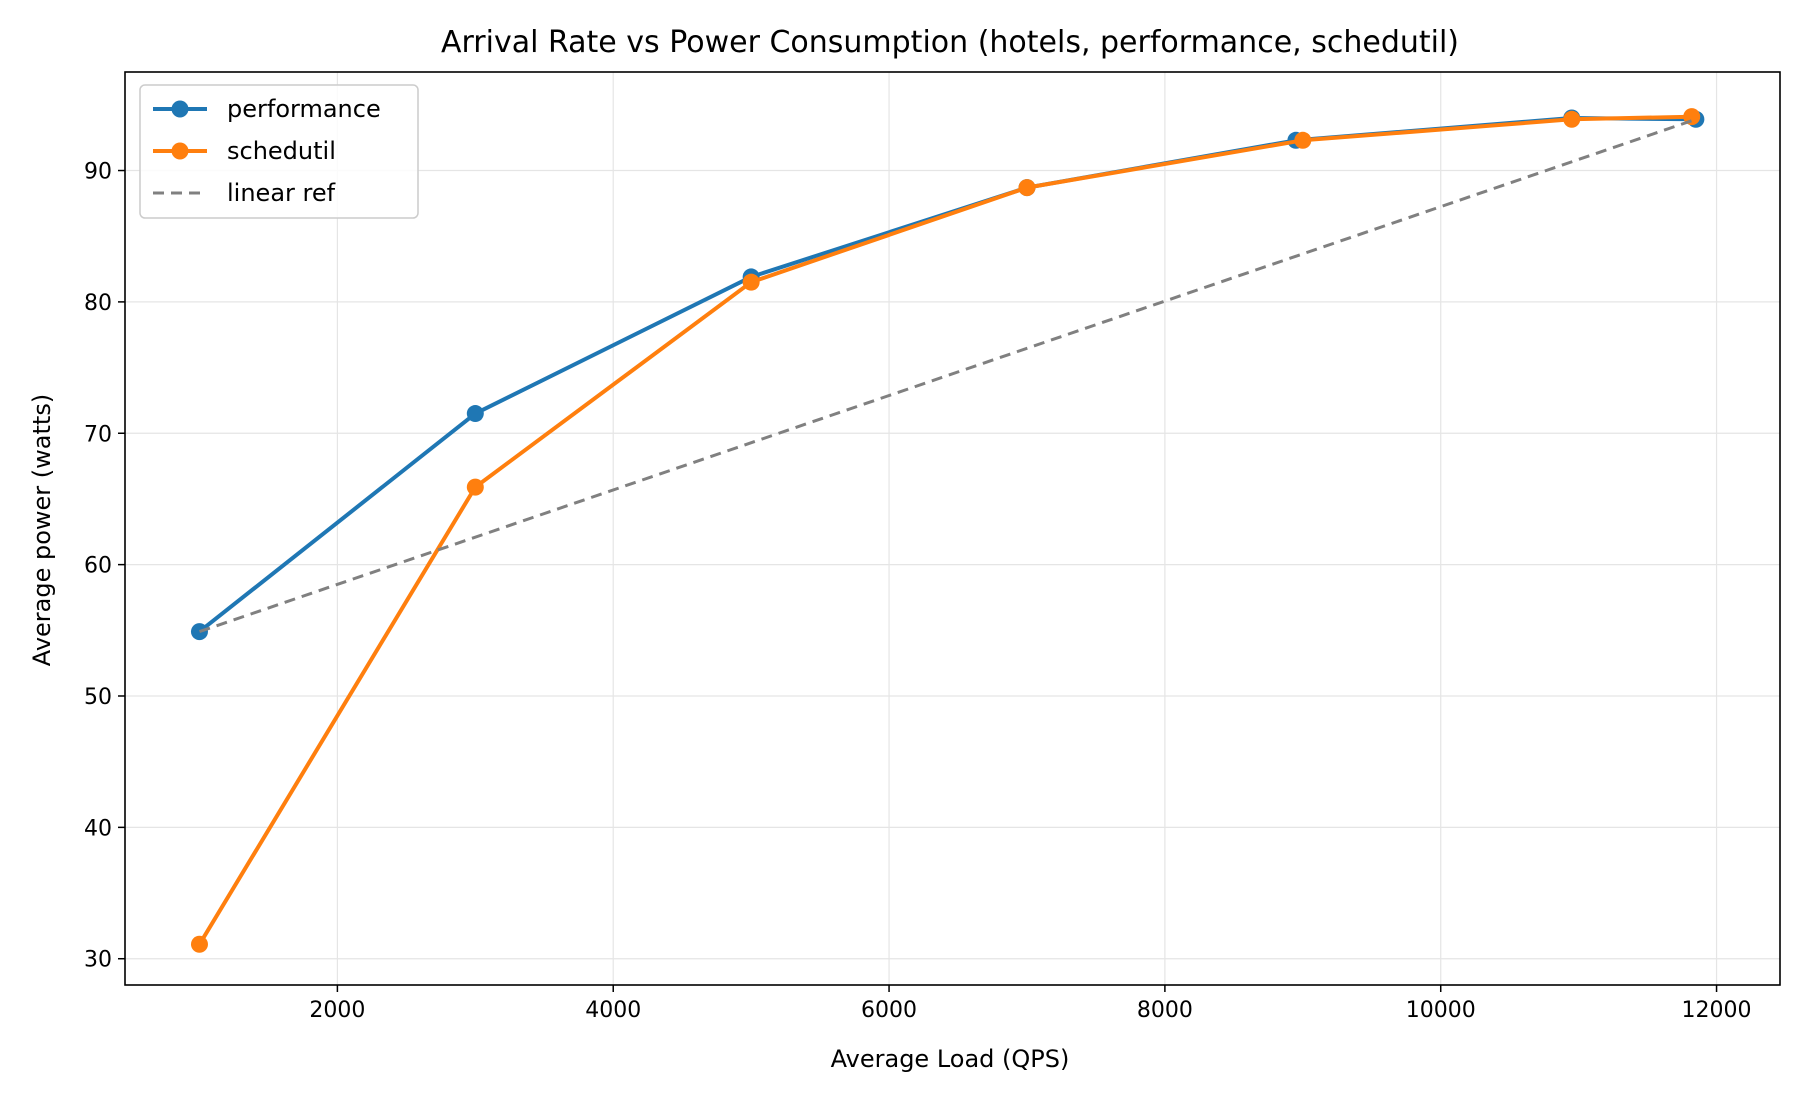 The width and height of the screenshot is (1800, 1100). I want to click on y-tick-label: 70, so click(98, 434).